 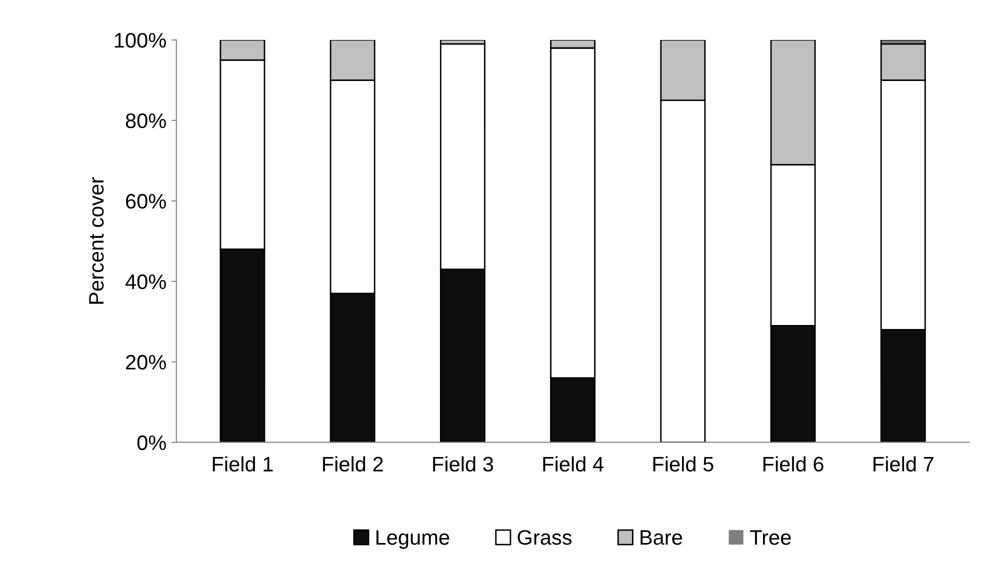 I want to click on x-tick-label: Field 3, so click(x=463, y=464).